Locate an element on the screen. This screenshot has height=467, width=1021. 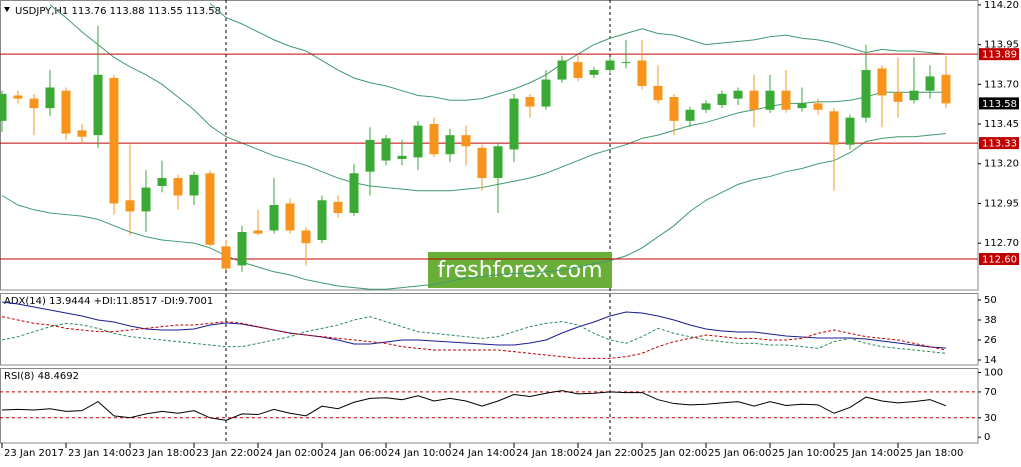
x-tick-label: 23 Jan 22:00 is located at coordinates (227, 453).